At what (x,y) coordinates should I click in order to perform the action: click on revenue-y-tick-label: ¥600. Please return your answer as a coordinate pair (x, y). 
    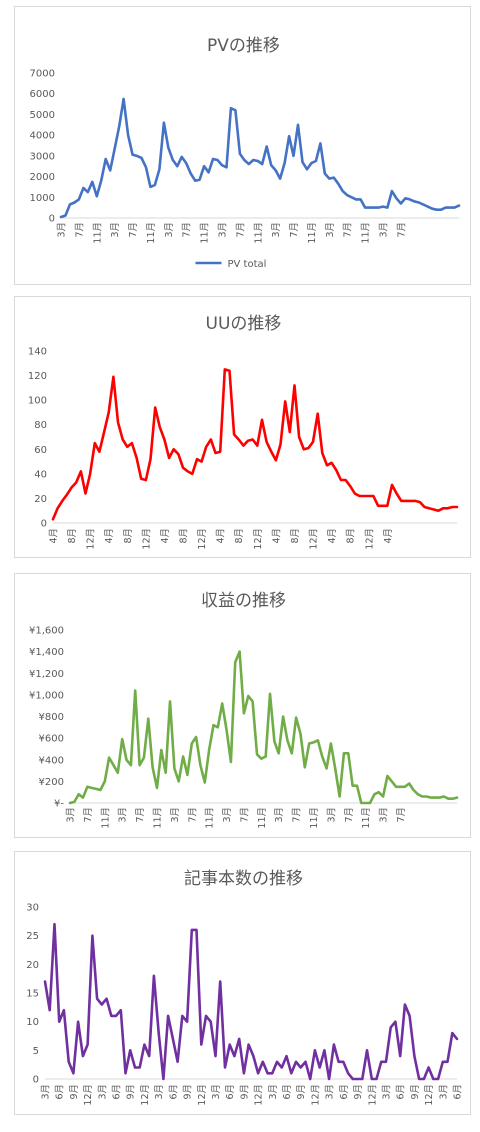
    Looking at the image, I should click on (51, 739).